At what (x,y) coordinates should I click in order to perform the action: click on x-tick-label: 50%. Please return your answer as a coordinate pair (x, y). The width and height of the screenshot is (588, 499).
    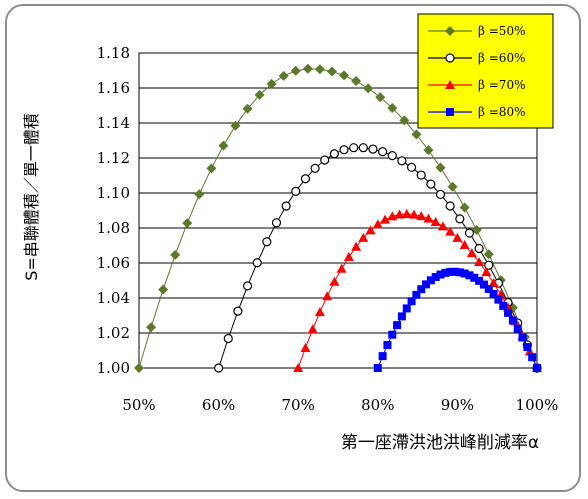
    Looking at the image, I should click on (138, 405).